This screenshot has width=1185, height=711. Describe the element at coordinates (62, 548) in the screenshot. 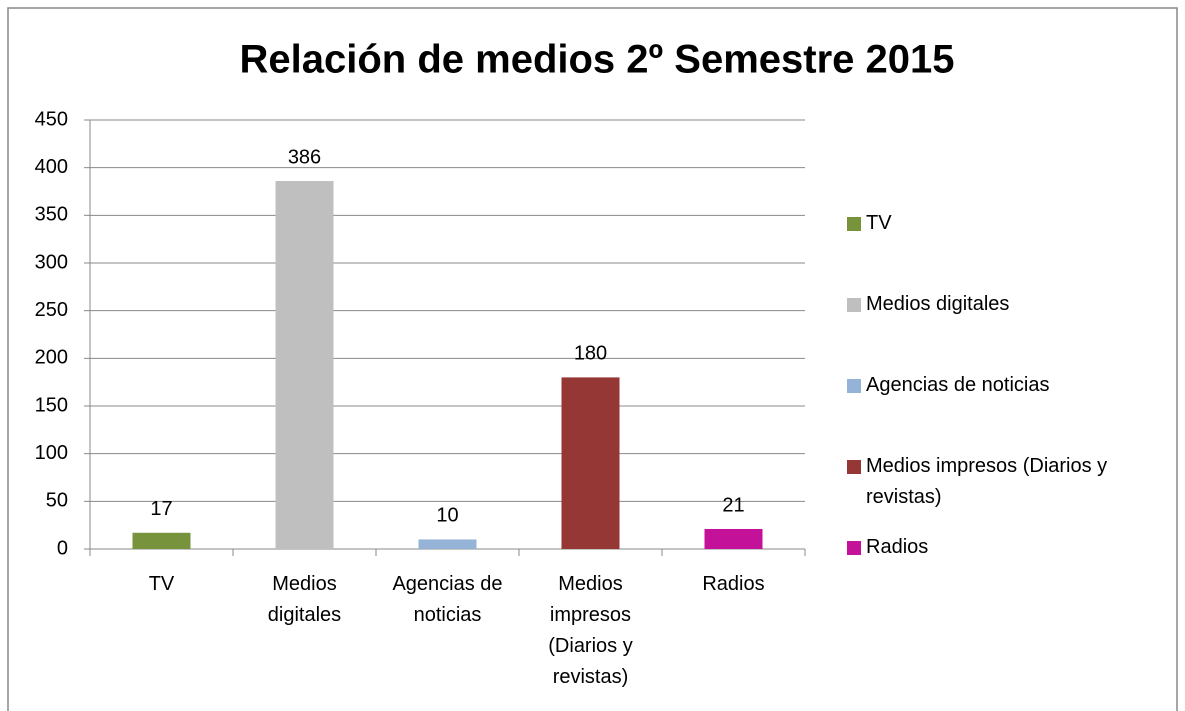

I see `y-tick-label: 0` at that location.